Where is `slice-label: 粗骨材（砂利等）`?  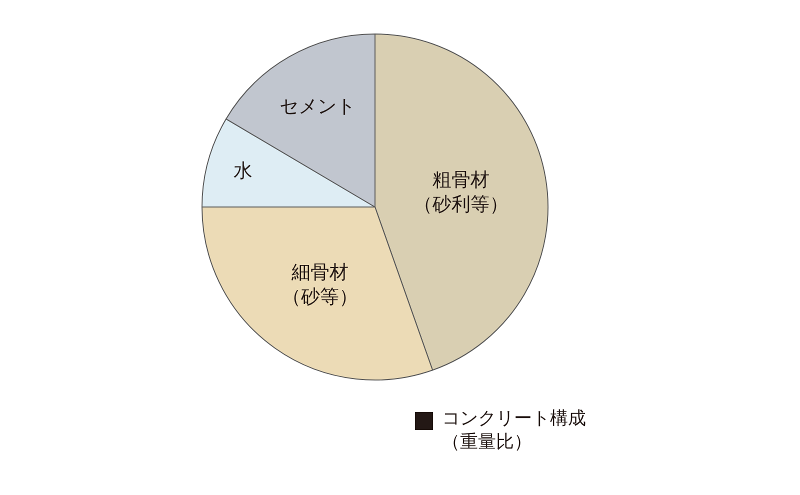 slice-label: 粗骨材（砂利等） is located at coordinates (460, 192).